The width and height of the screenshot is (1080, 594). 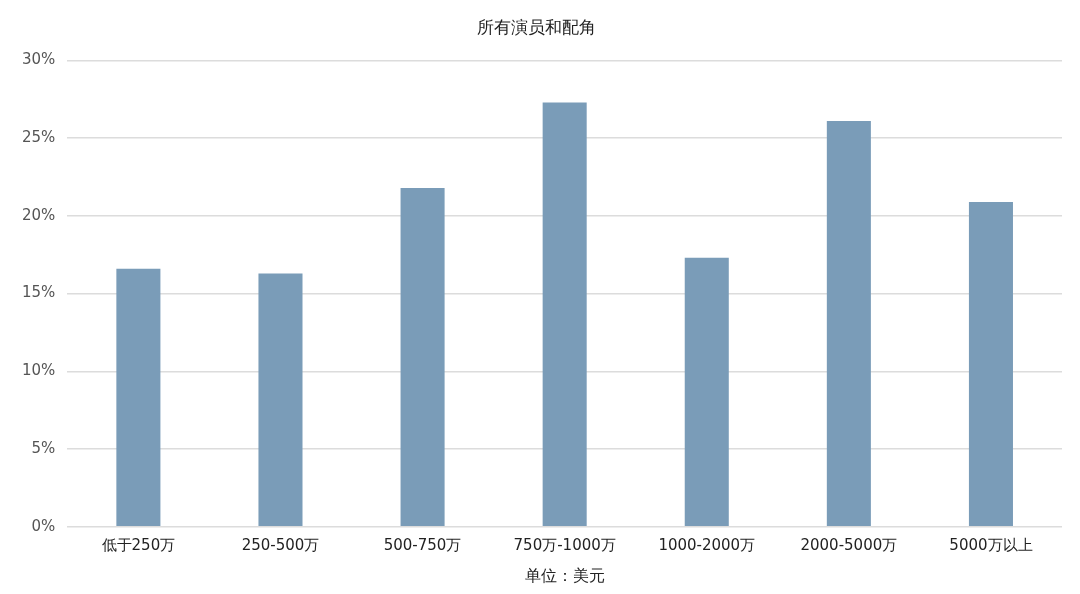 What do you see at coordinates (39, 137) in the screenshot?
I see `y-tick-label: 25%` at bounding box center [39, 137].